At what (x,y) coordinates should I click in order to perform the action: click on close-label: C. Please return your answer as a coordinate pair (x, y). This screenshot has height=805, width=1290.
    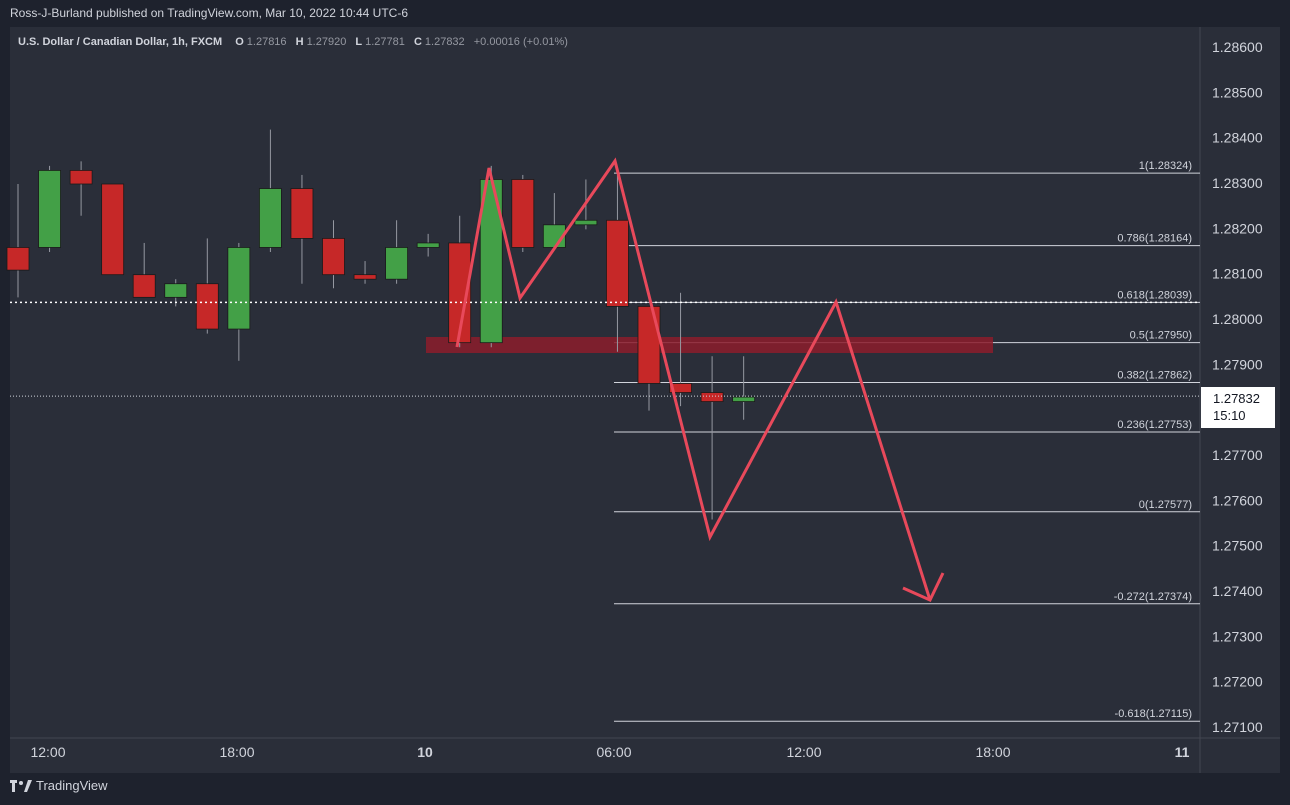
    Looking at the image, I should click on (417, 42).